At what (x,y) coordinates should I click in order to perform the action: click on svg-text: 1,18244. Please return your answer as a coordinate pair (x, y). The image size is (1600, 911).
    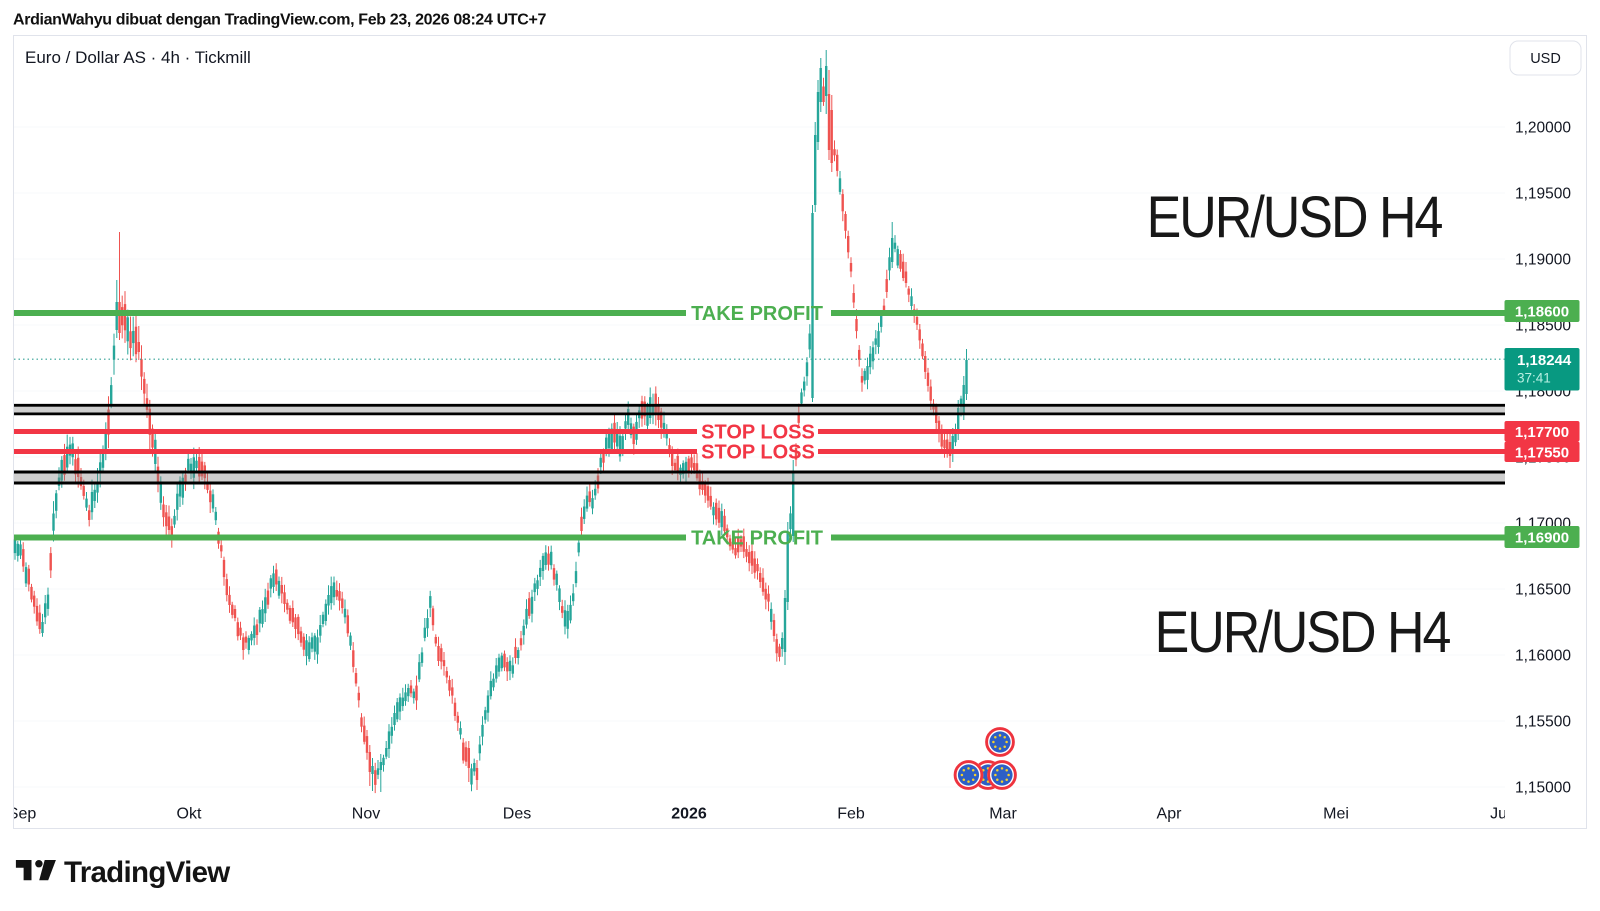
    Looking at the image, I should click on (1544, 360).